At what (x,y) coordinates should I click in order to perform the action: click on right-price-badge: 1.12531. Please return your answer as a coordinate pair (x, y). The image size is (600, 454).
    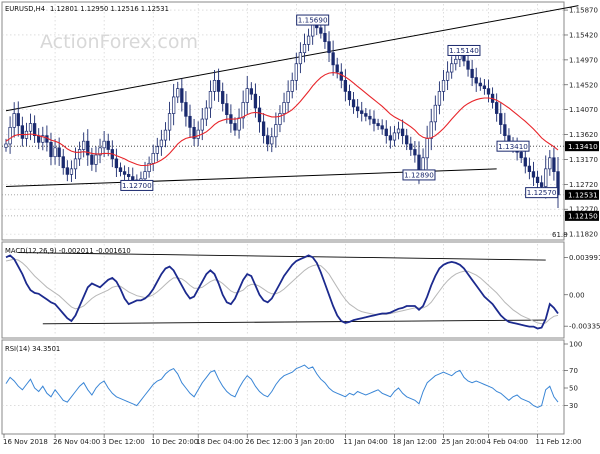
    Looking at the image, I should click on (582, 194).